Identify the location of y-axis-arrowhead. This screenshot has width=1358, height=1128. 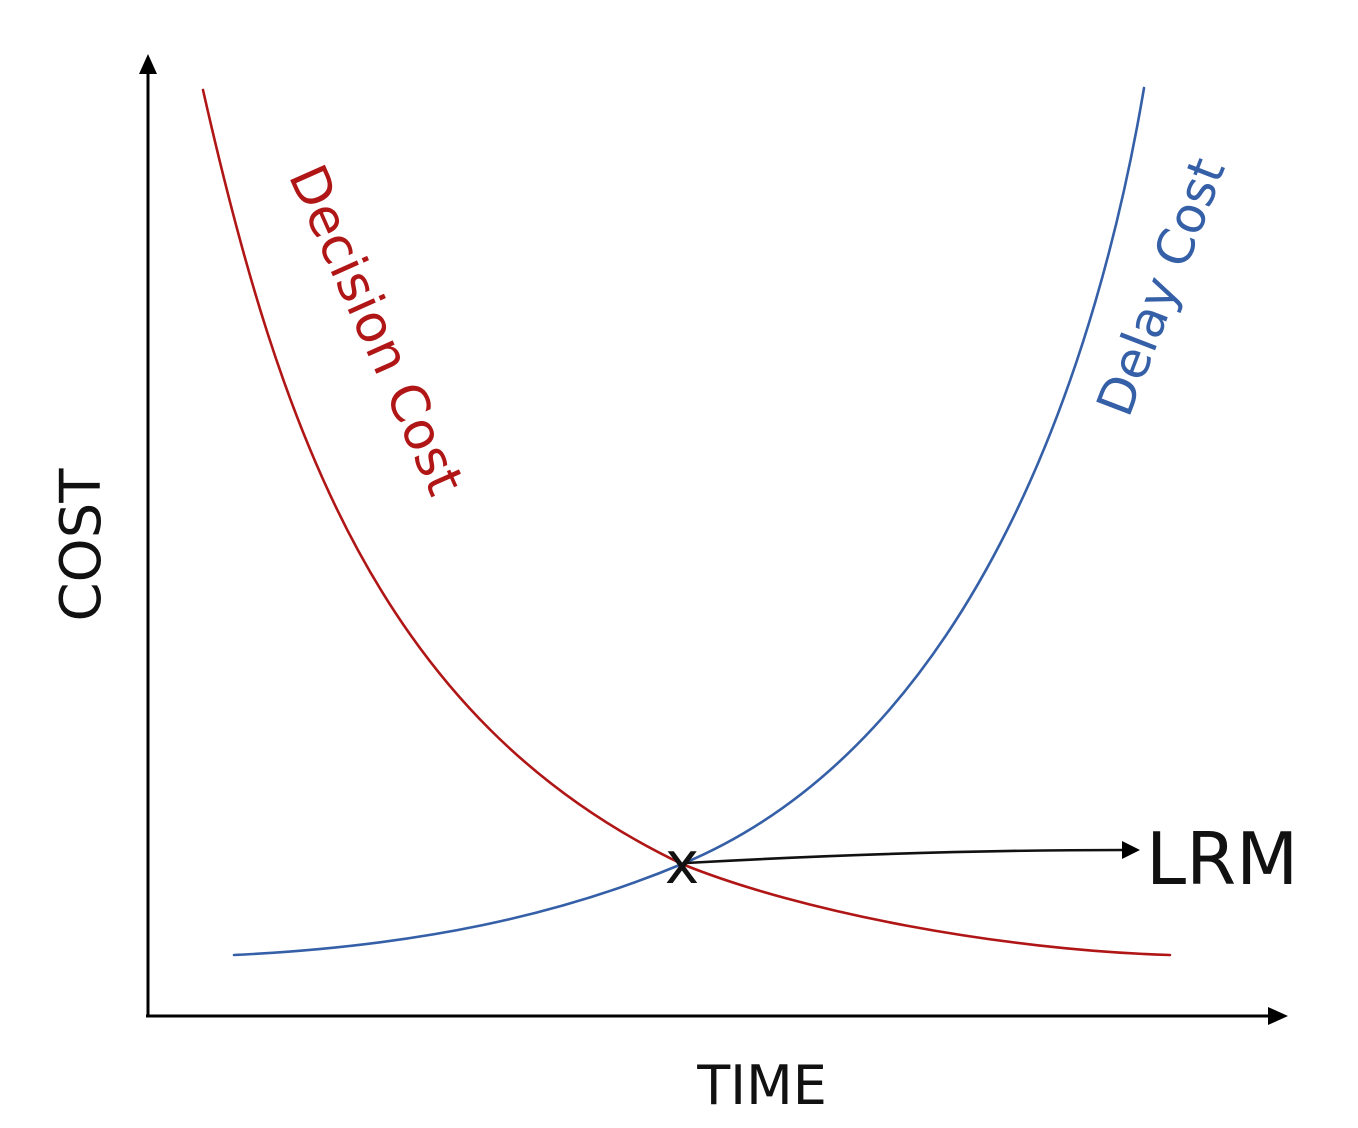
(148, 64).